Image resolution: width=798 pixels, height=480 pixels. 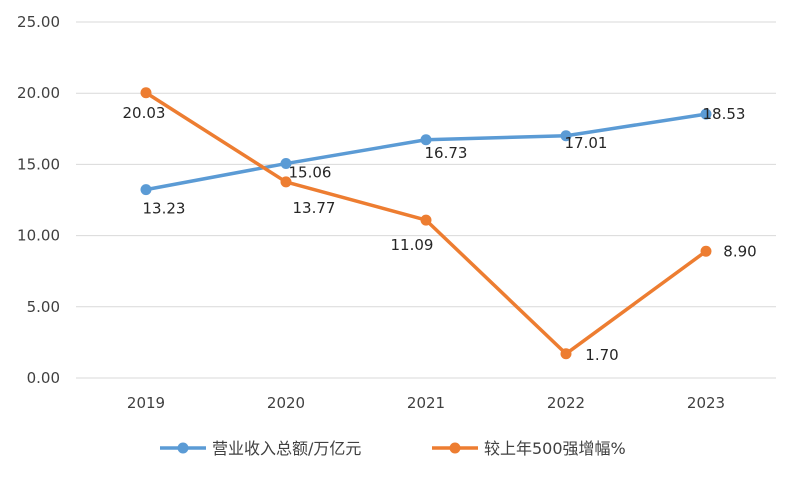 What do you see at coordinates (446, 153) in the screenshot?
I see `data-label: 16.73` at bounding box center [446, 153].